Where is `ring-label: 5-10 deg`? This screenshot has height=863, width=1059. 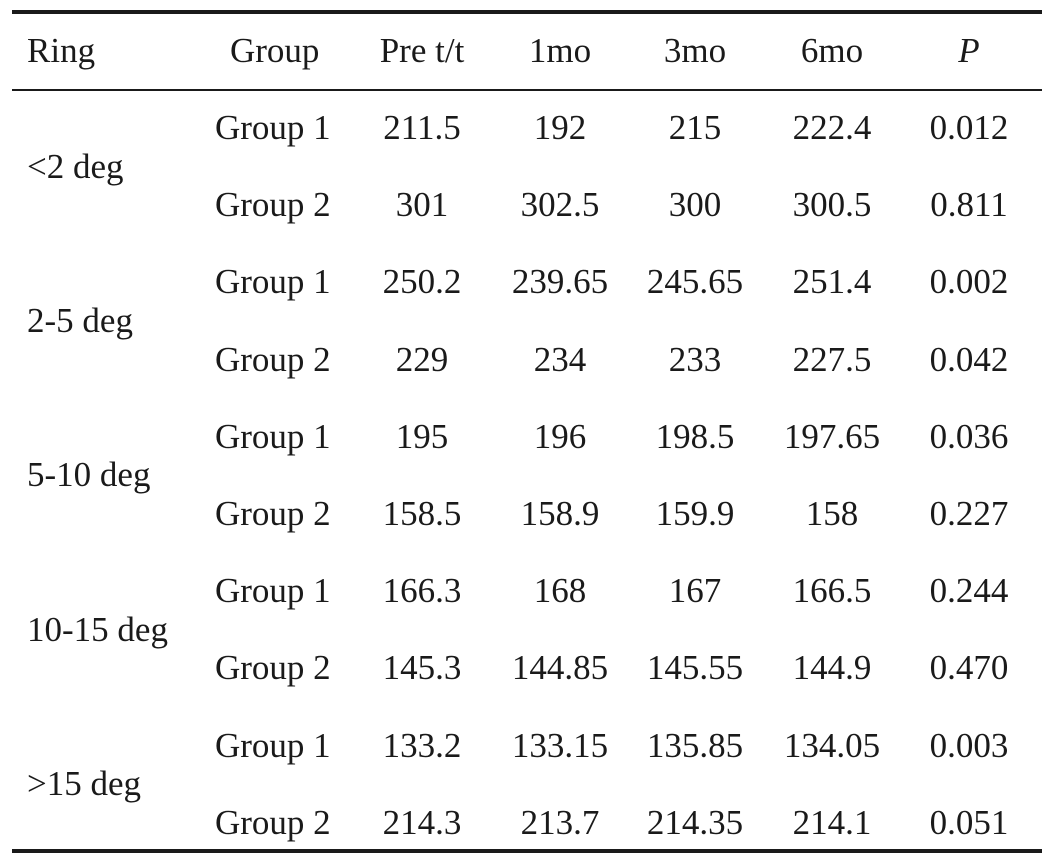
ring-label: 5-10 deg is located at coordinates (89, 474).